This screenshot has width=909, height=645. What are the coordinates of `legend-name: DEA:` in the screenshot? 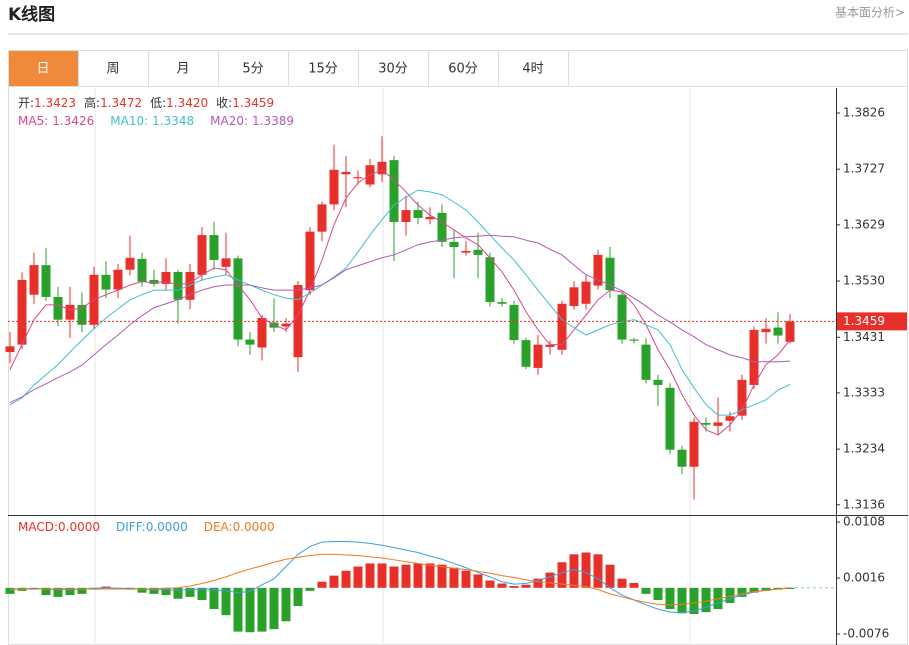 It's located at (218, 527).